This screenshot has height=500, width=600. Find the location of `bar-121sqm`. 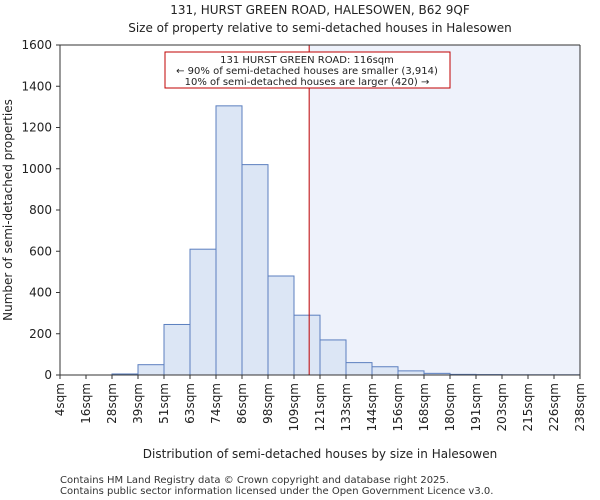

bar-121sqm is located at coordinates (333, 357).